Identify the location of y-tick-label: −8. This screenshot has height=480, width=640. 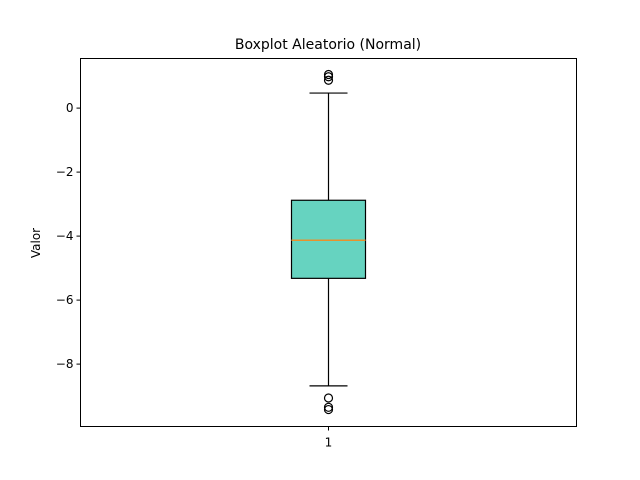
(65, 364).